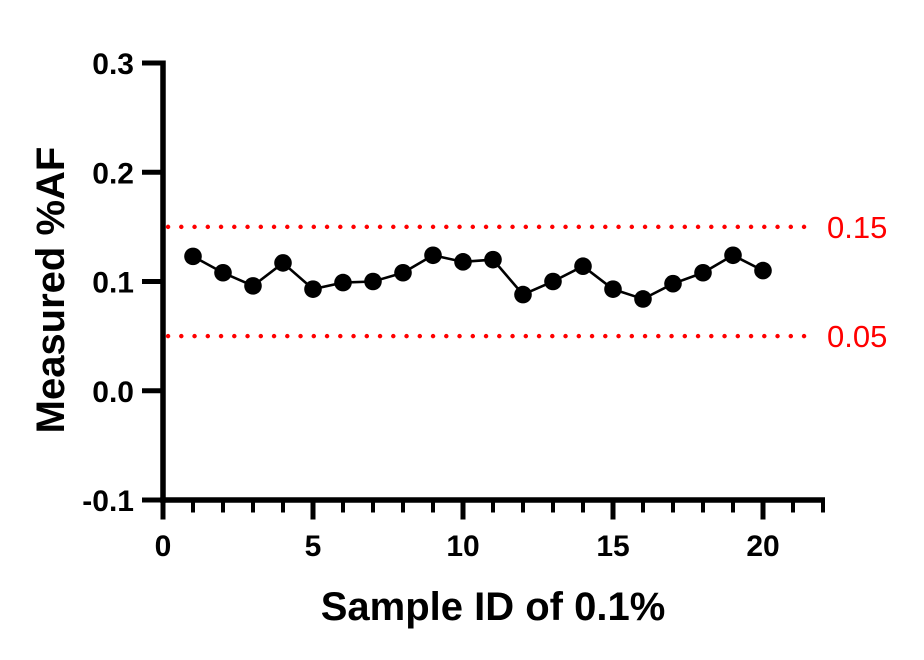 This screenshot has width=924, height=660. I want to click on reference-line-label: 0.05, so click(857, 336).